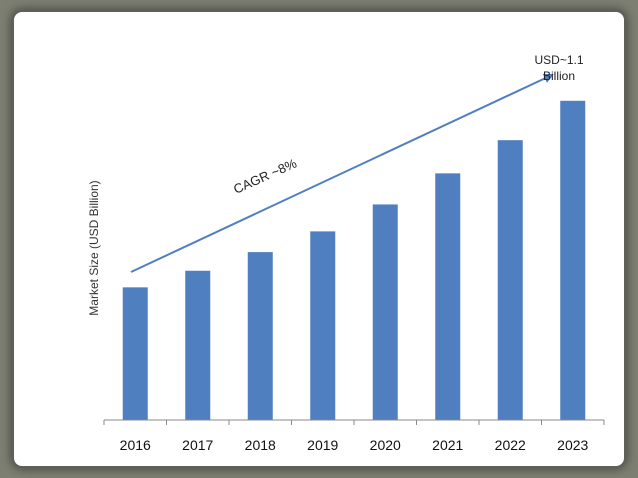  Describe the element at coordinates (510, 445) in the screenshot. I see `x-tick-label-2022: 2022` at that location.